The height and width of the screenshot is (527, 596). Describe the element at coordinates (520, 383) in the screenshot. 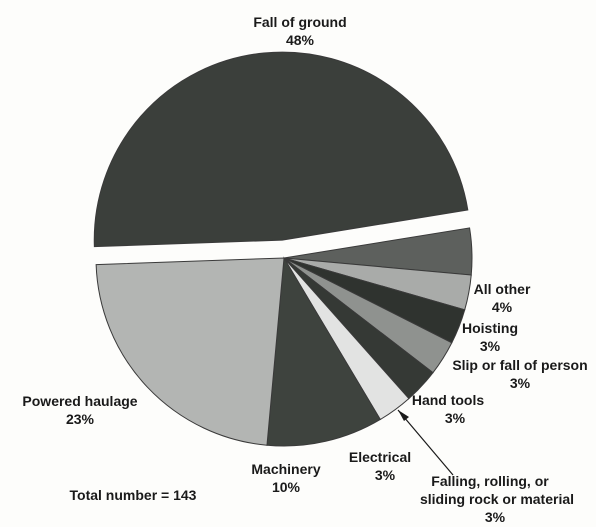

I see `label-slip-fall-value: 3%` at that location.